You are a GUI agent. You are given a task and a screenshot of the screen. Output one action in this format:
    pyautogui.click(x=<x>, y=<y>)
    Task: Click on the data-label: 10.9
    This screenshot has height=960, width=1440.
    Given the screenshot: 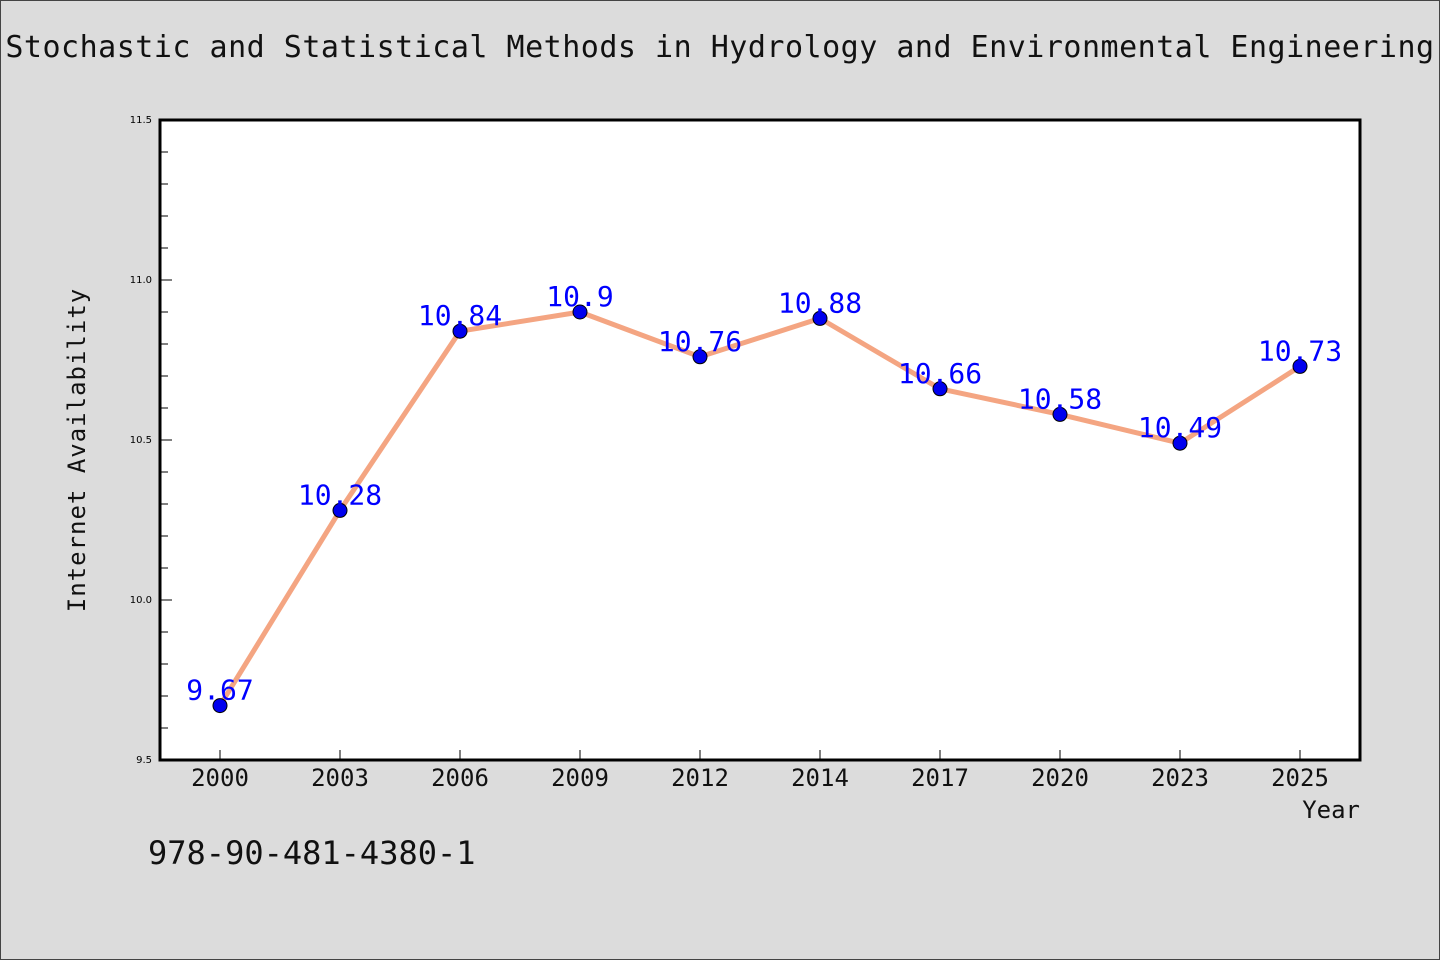 What is the action you would take?
    pyautogui.click(x=579, y=296)
    